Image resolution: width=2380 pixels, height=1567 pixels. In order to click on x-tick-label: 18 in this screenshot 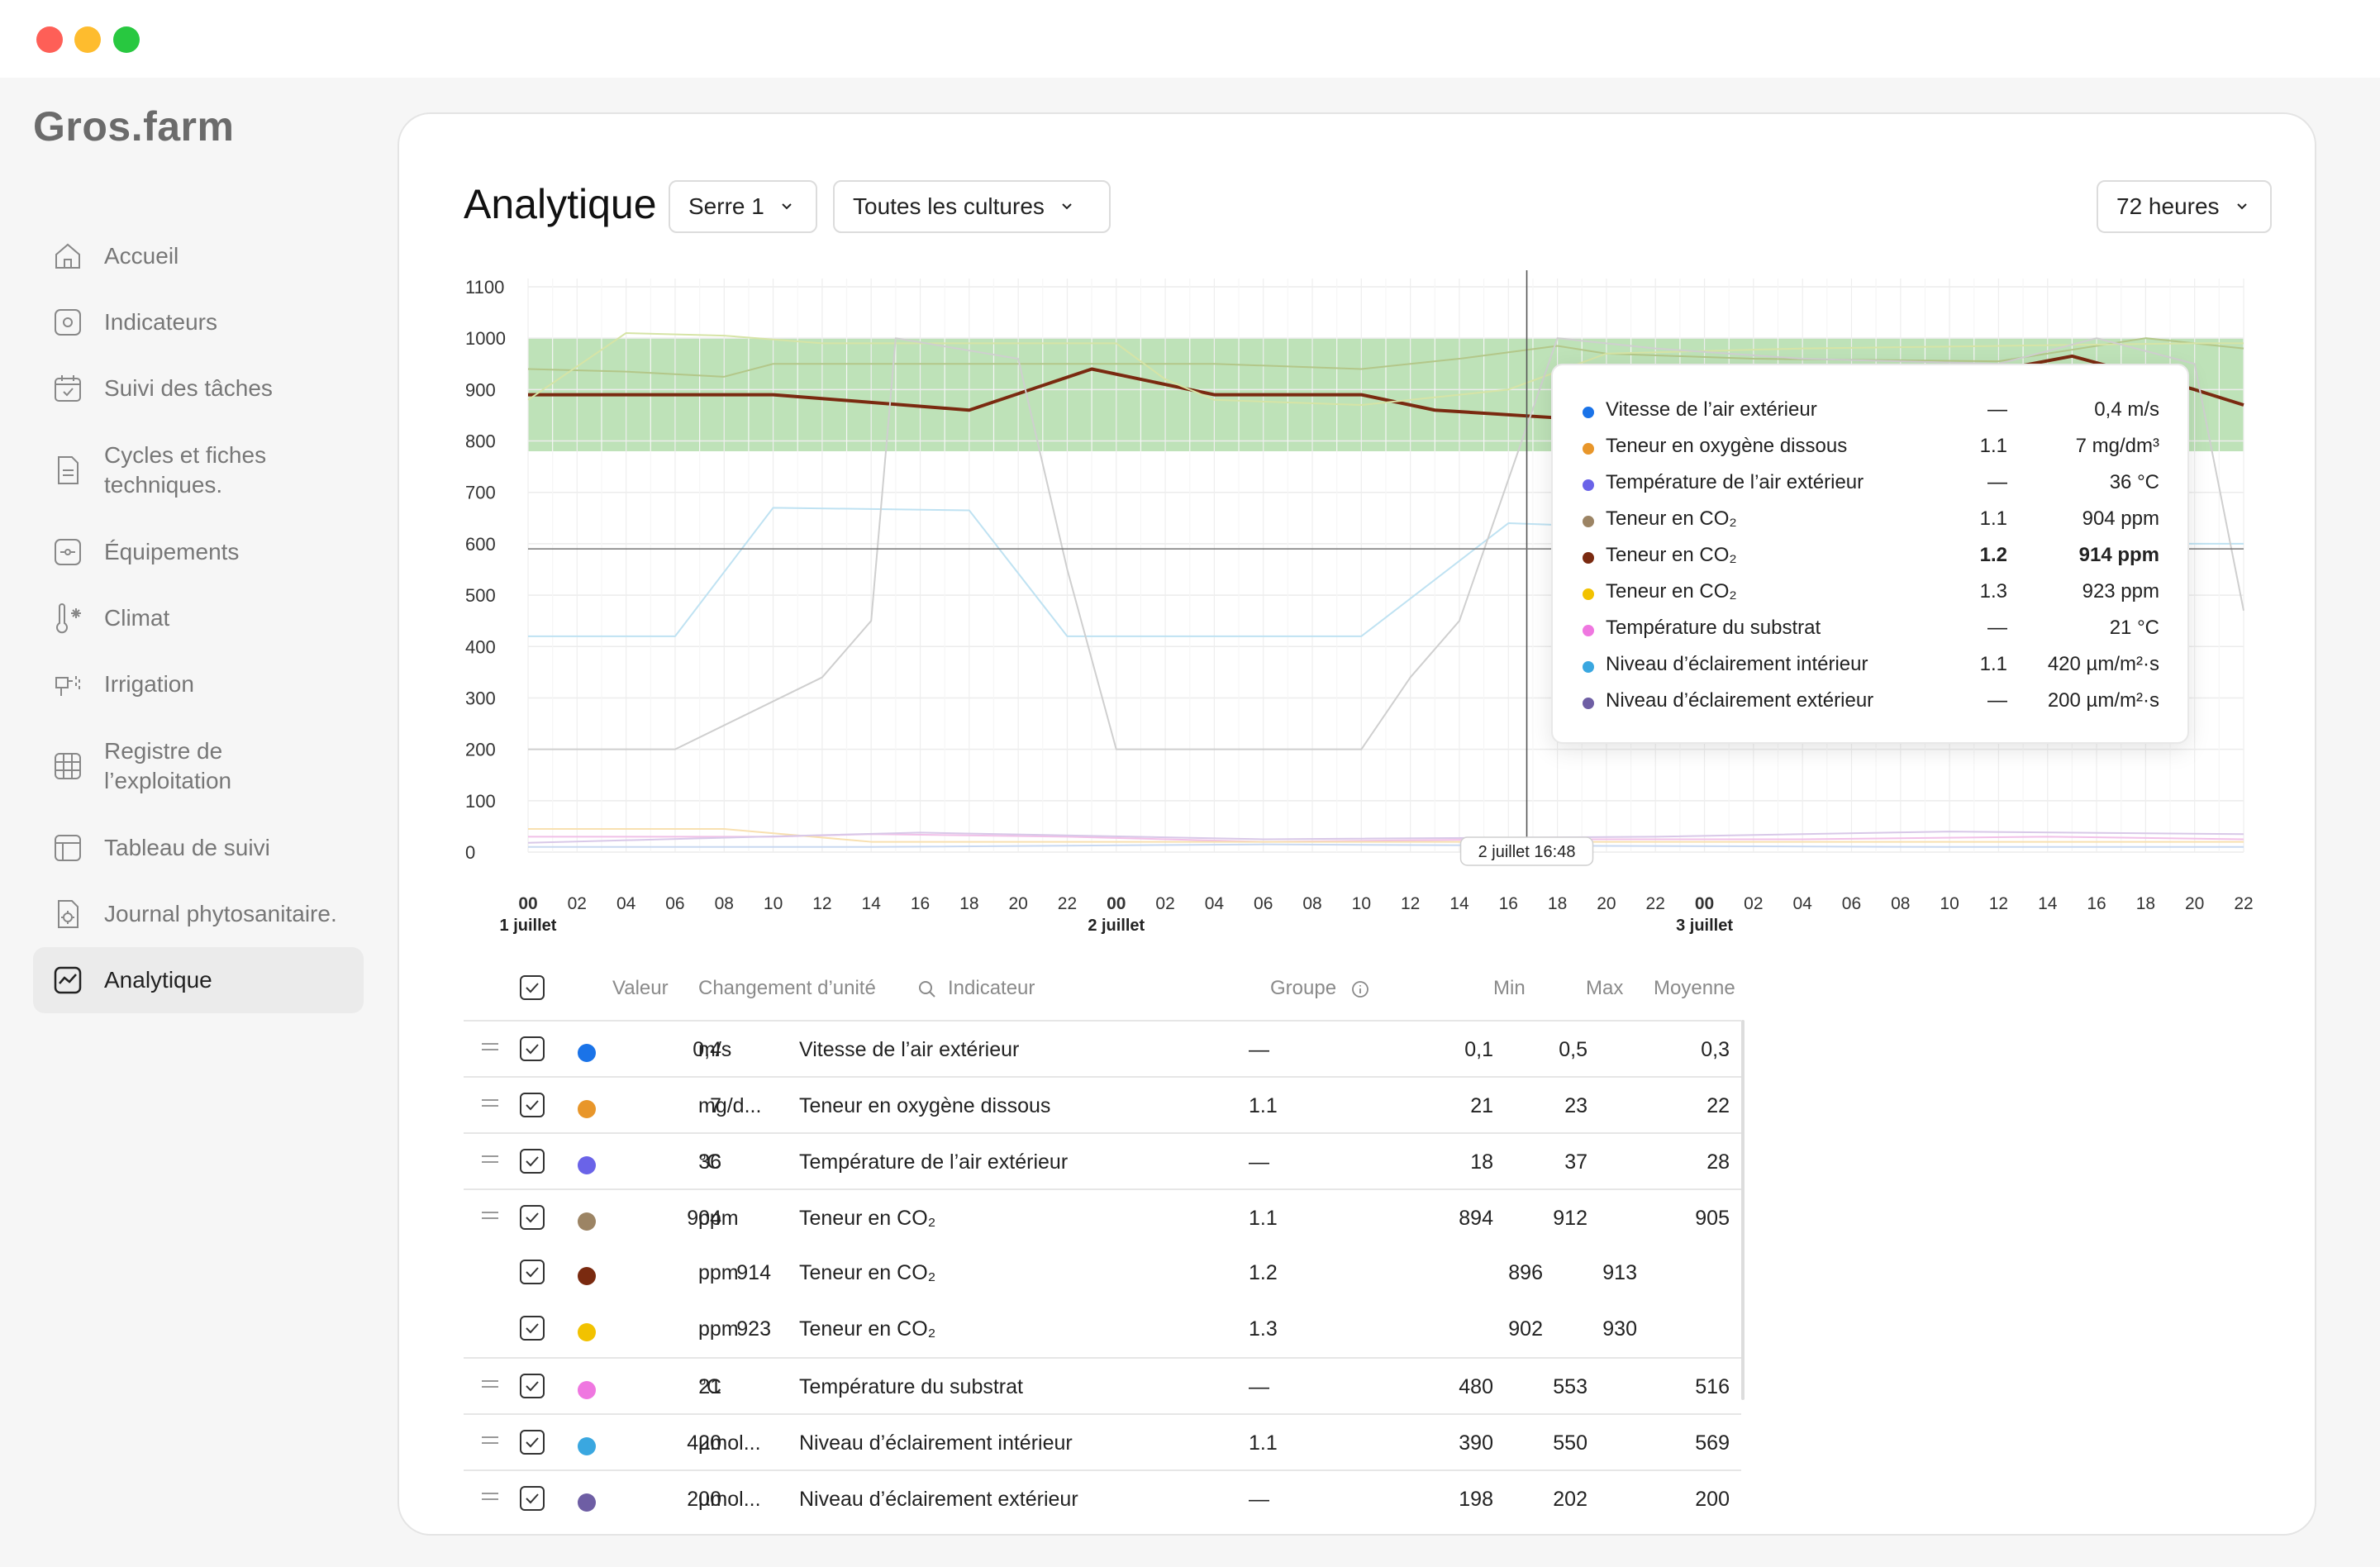, I will do `click(2145, 903)`.